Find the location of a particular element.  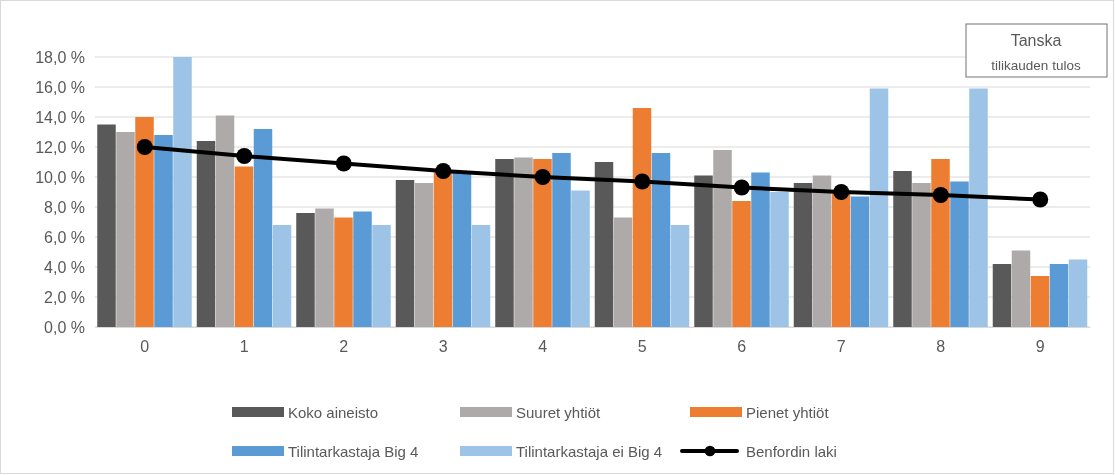

x-tick-label: 8 is located at coordinates (941, 347).